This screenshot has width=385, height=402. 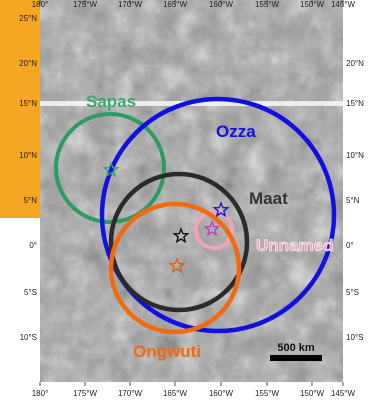 What do you see at coordinates (130, 4) in the screenshot?
I see `x-tick-label-top: 170°W` at bounding box center [130, 4].